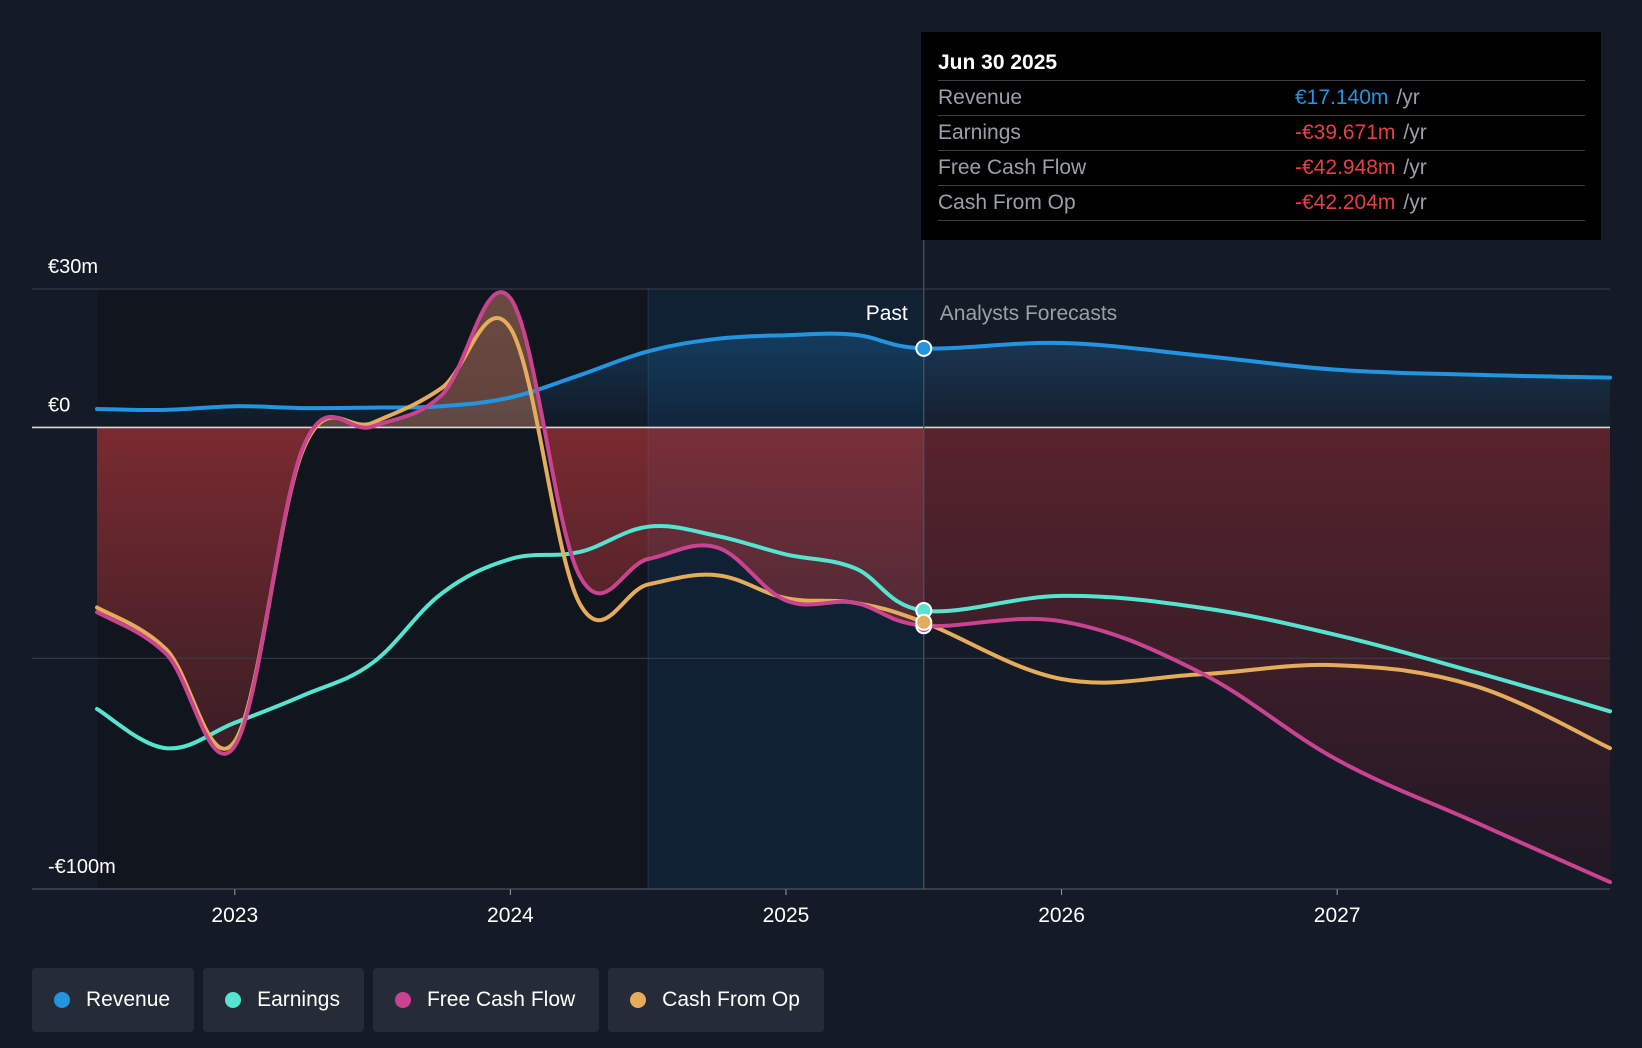  Describe the element at coordinates (1345, 202) in the screenshot. I see `tooltip-value: -€42.204m` at that location.